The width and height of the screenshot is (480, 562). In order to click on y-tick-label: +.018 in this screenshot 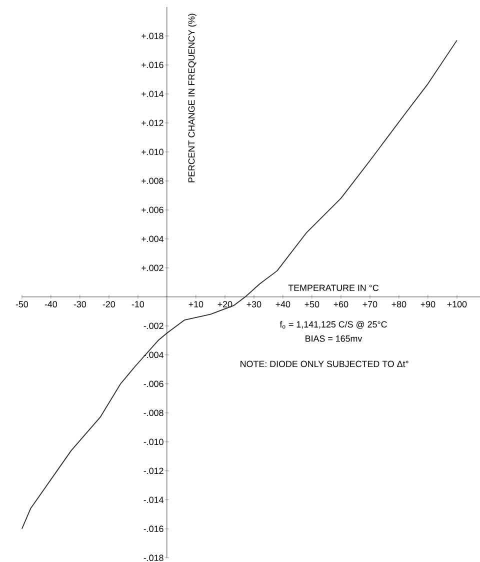, I will do `click(152, 36)`.